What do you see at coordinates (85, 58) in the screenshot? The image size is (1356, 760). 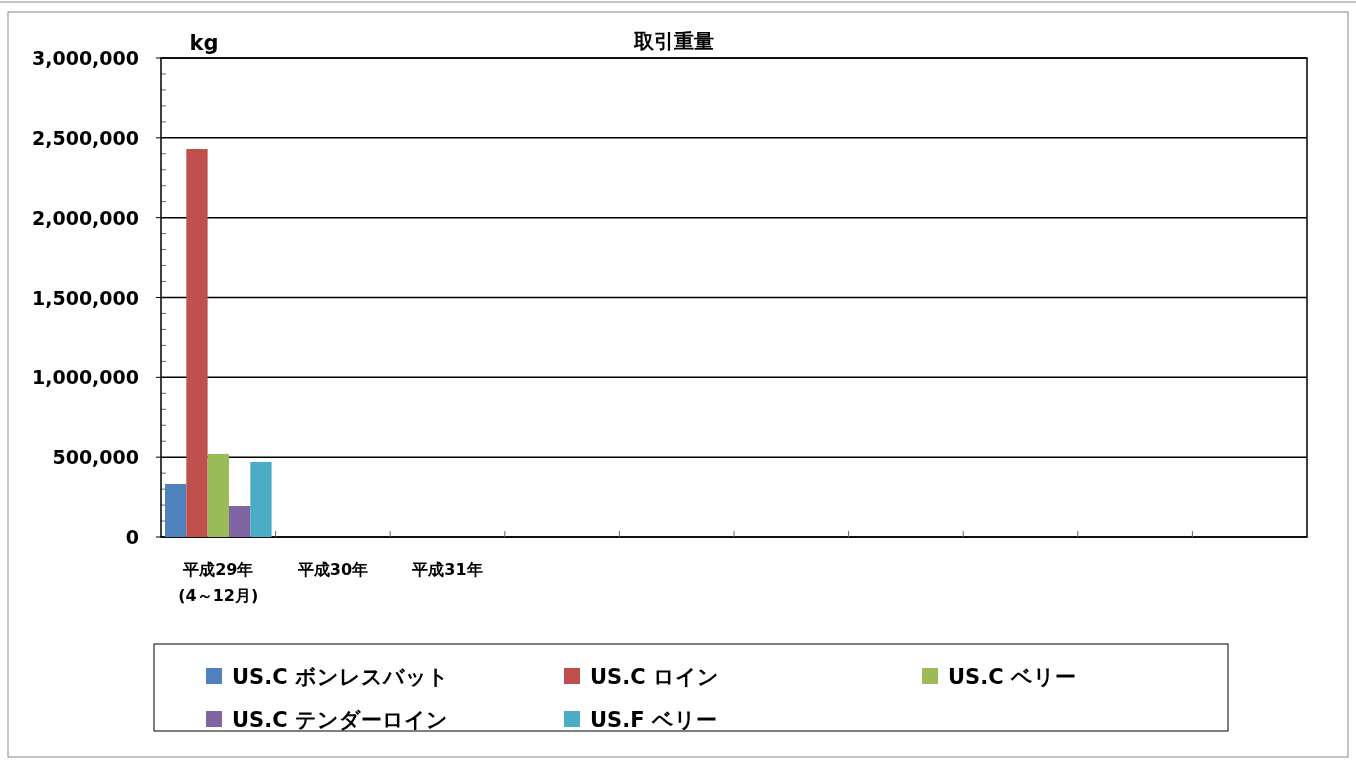 I see `y-tick-label: 3,000,000` at bounding box center [85, 58].